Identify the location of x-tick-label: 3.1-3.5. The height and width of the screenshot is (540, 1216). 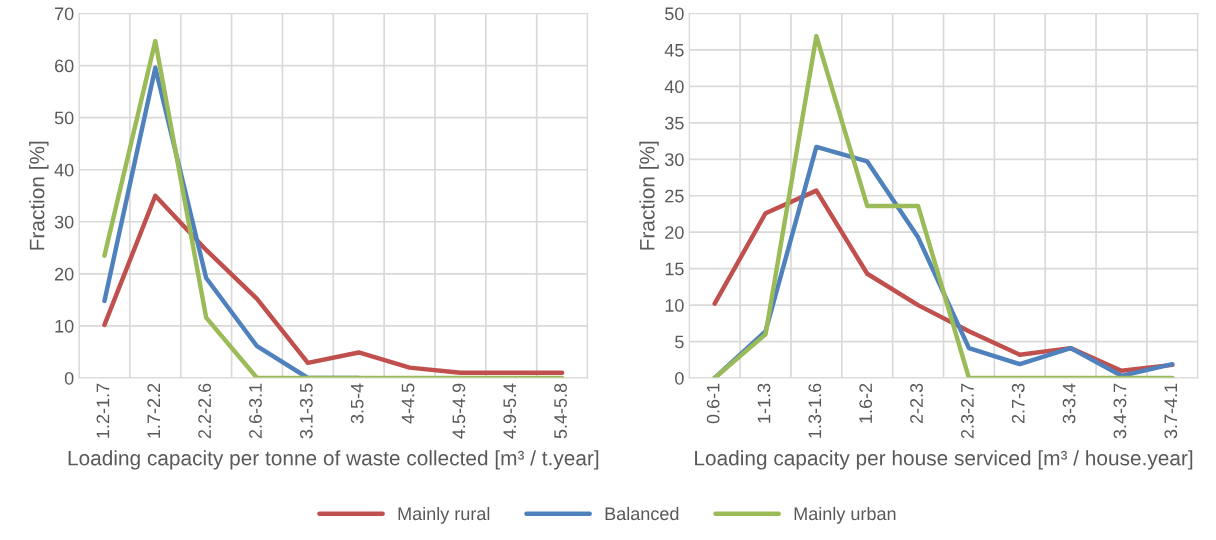
(306, 411).